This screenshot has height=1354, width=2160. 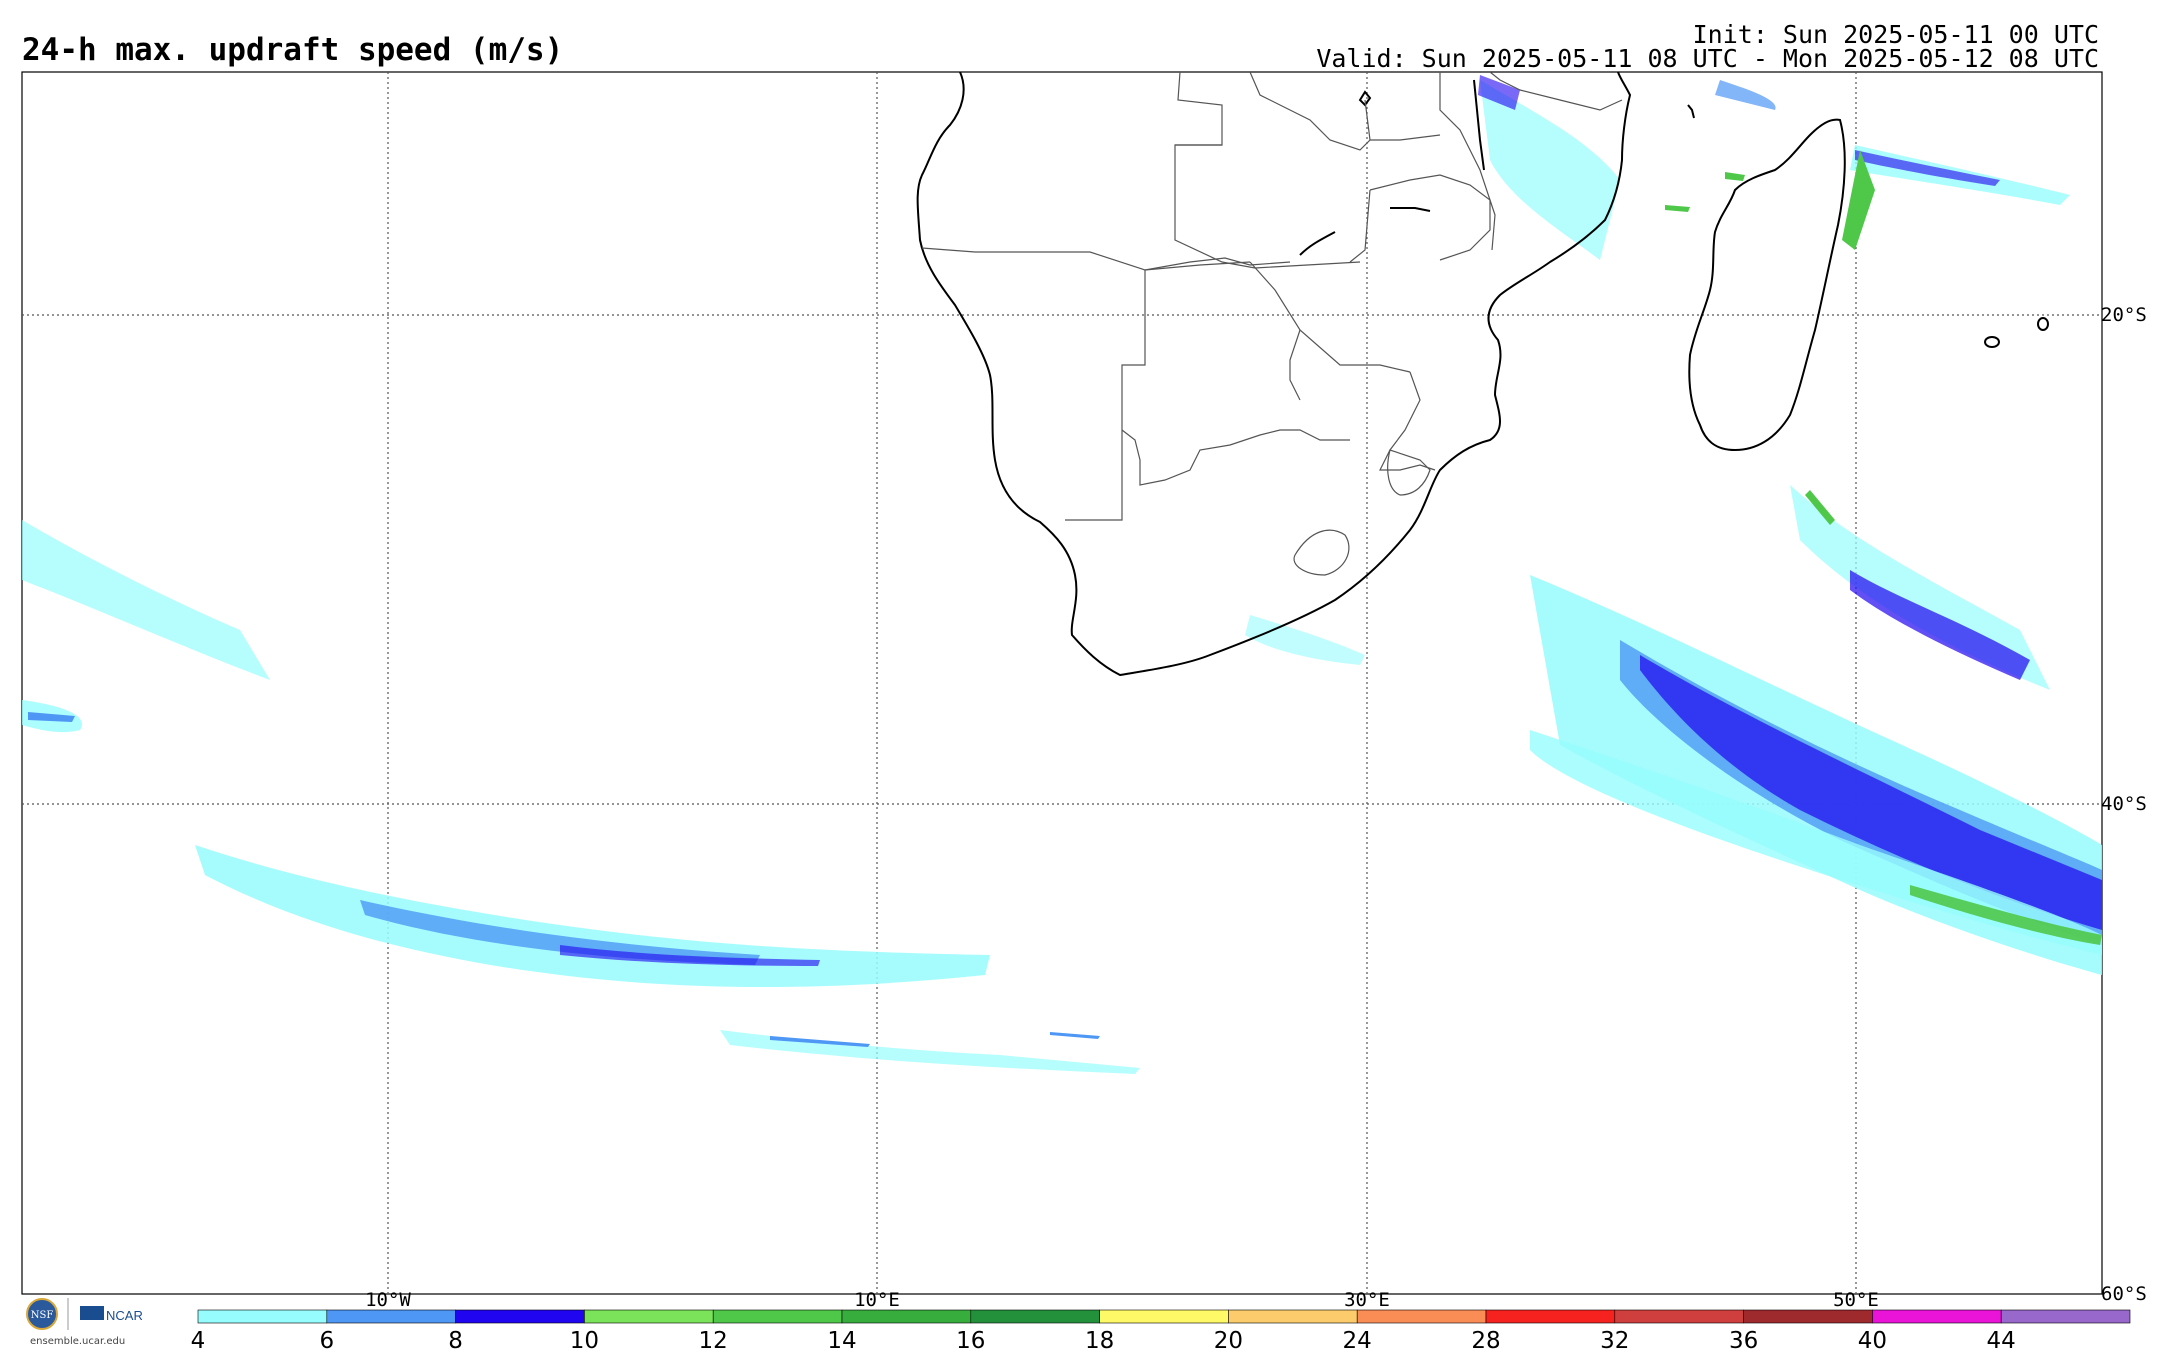 I want to click on colorbar-tick-label: 36, so click(x=1743, y=1341).